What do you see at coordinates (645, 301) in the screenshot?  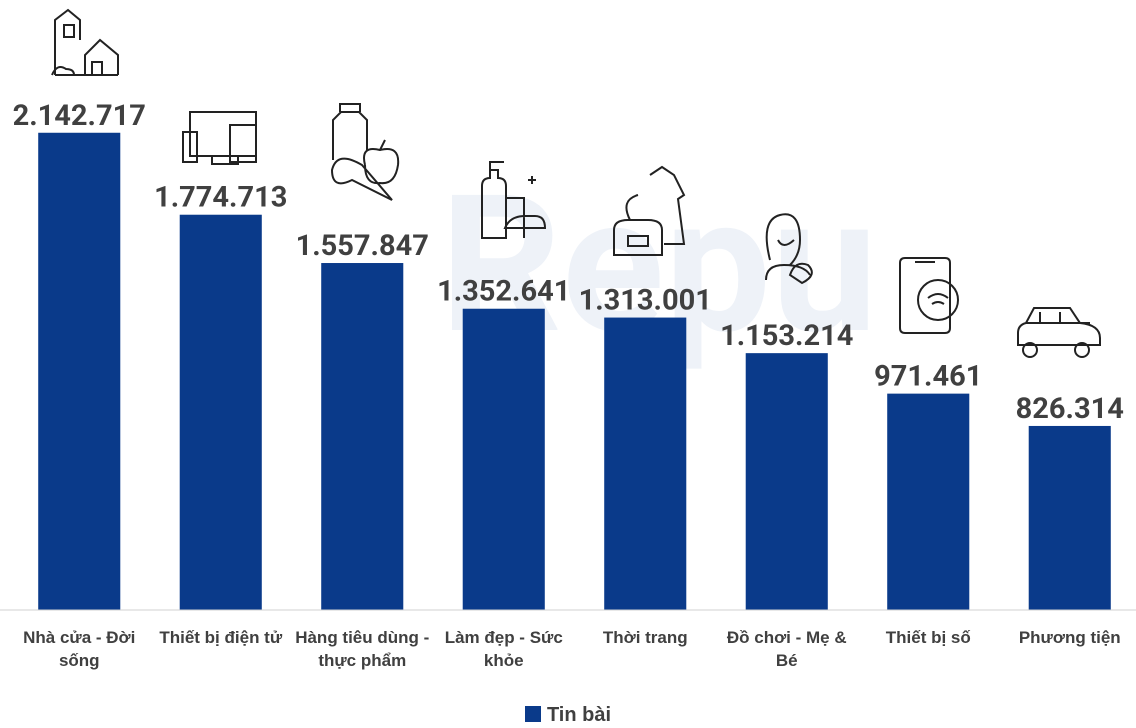 I see `value-label: 1.313.001` at bounding box center [645, 301].